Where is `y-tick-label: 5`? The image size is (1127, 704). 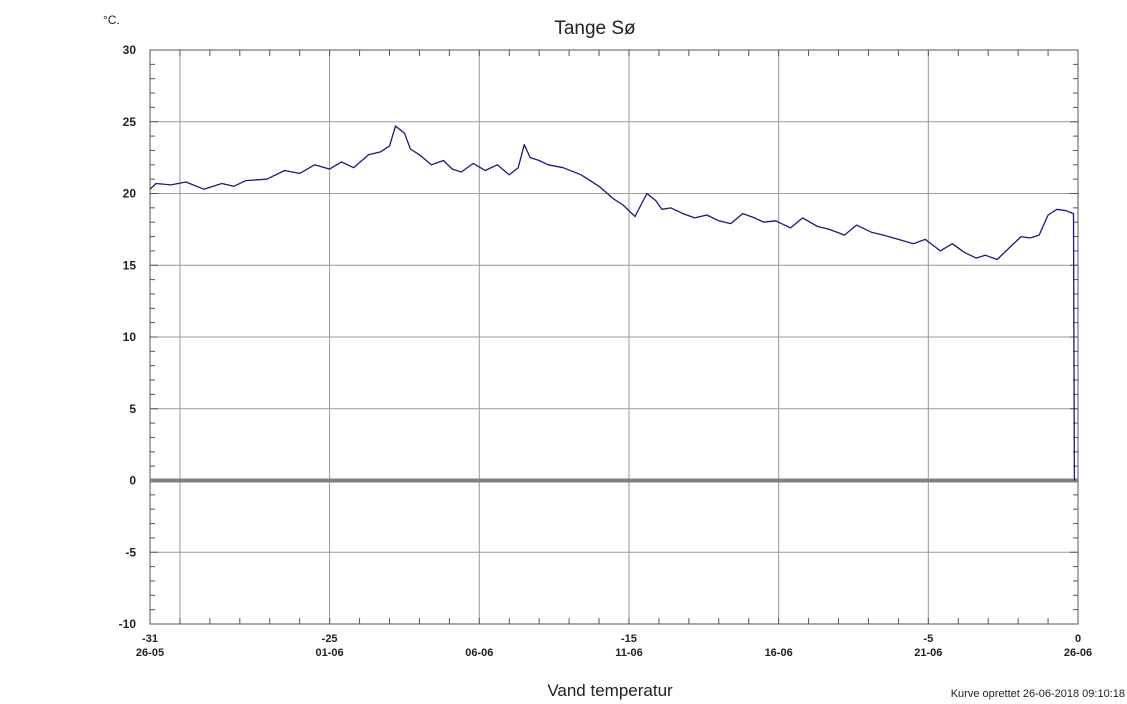 y-tick-label: 5 is located at coordinates (132, 409).